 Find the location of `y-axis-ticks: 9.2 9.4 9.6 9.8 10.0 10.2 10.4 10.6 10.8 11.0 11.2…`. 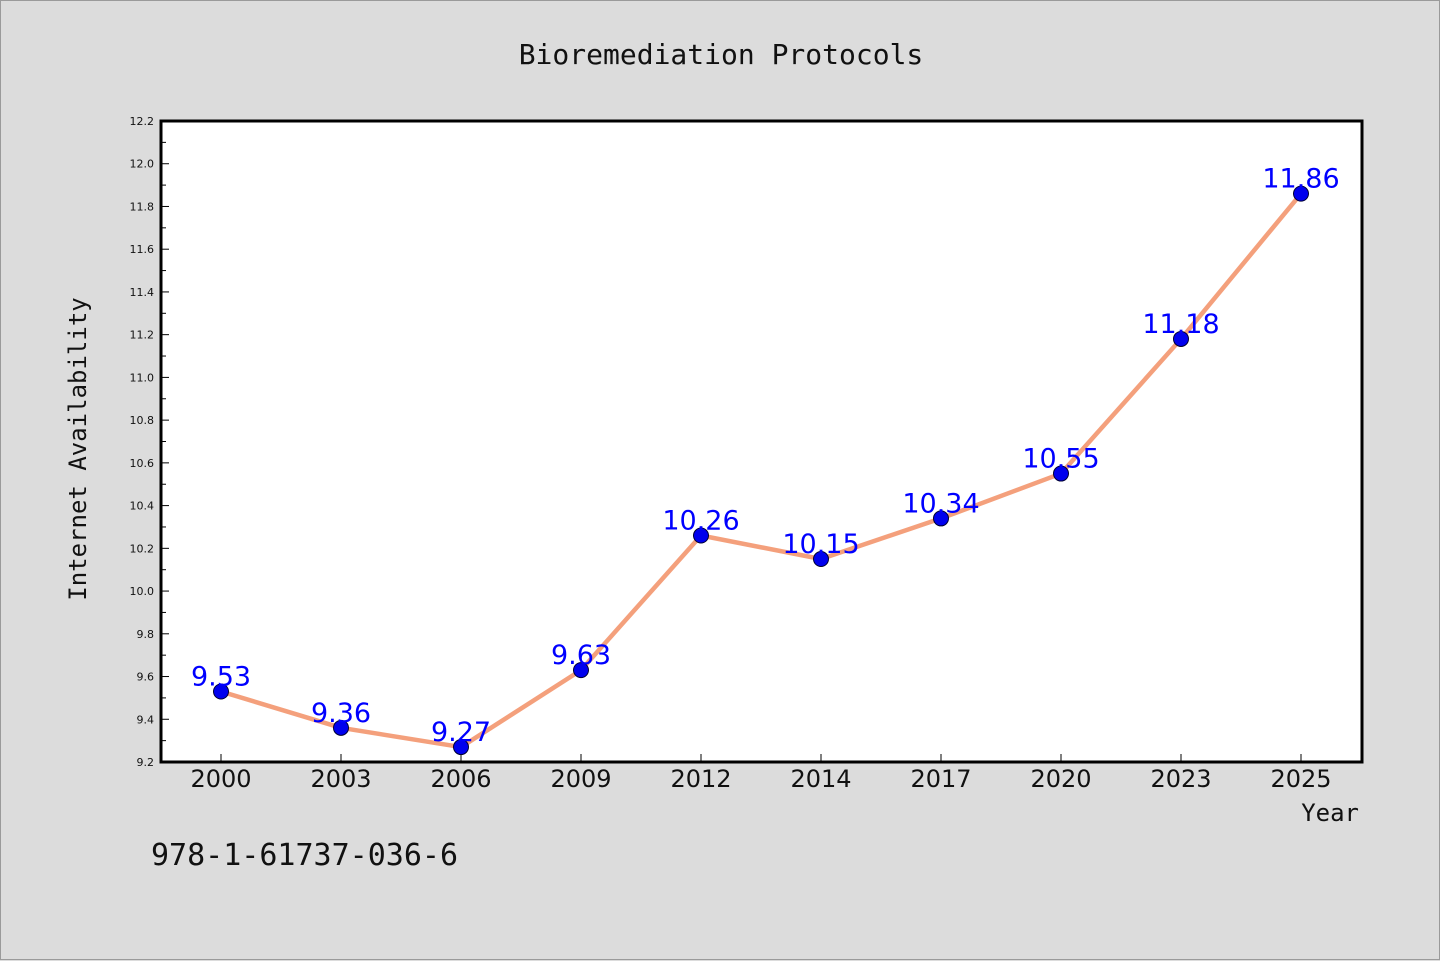

y-axis-ticks: 9.2 9.4 9.6 9.8 10.0 10.2 10.4 10.6 10.8 11.0 11.2… is located at coordinates (149, 442).